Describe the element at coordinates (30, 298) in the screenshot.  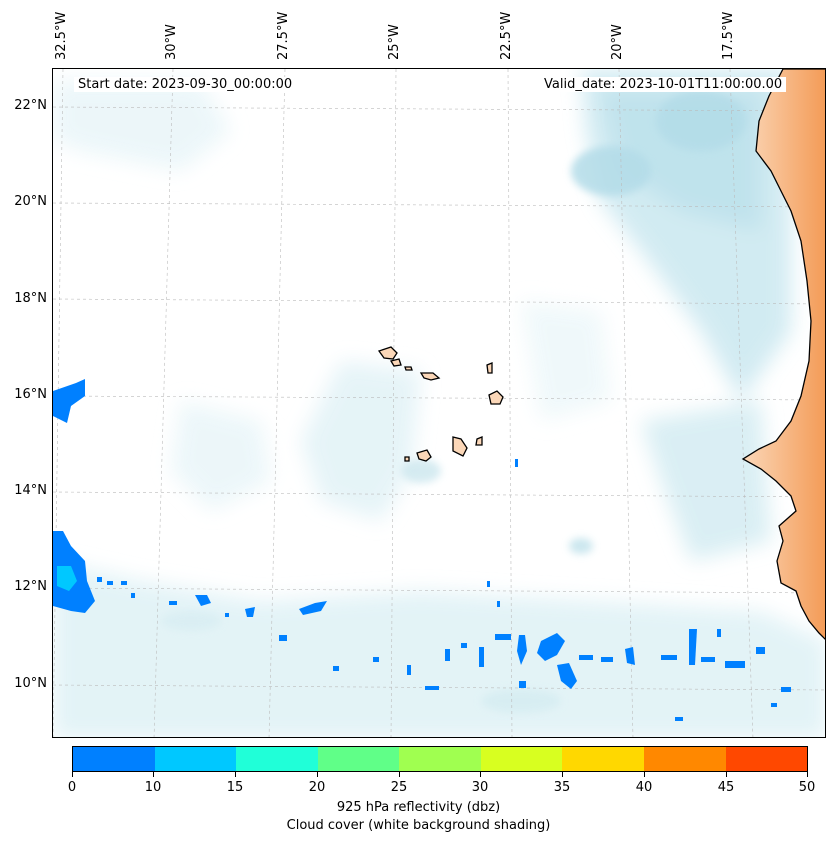
I see `lat-label-18n: 18°N` at that location.